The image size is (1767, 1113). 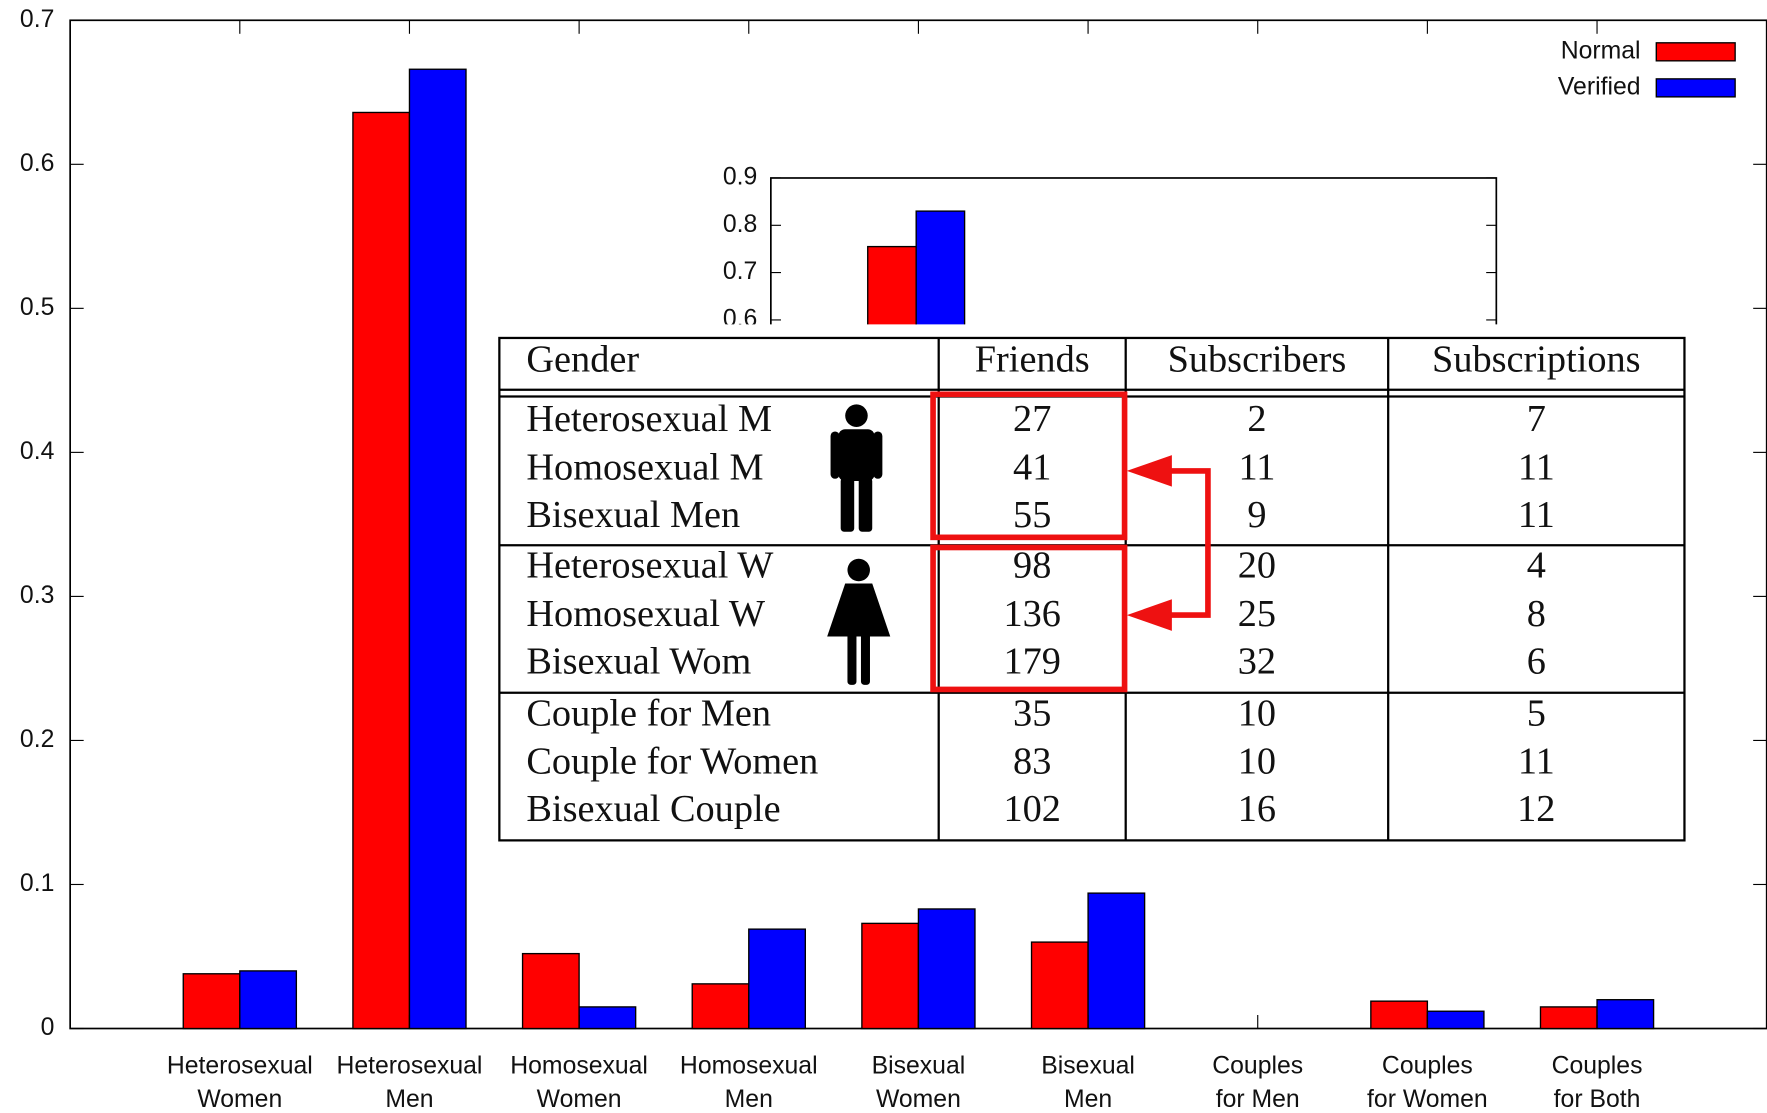 I want to click on cell: 136, so click(x=1031, y=614).